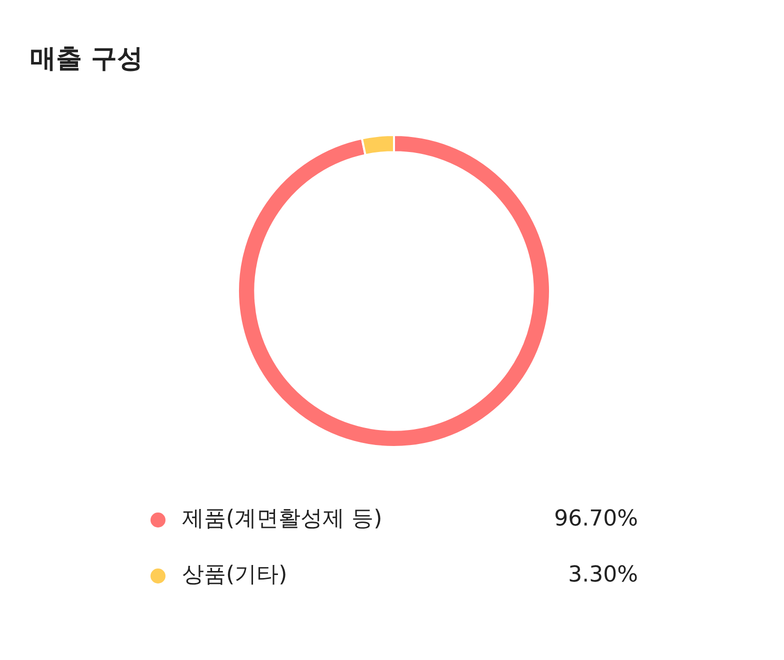 The image size is (784, 660). I want to click on chart-title: 매출 구성, so click(87, 59).